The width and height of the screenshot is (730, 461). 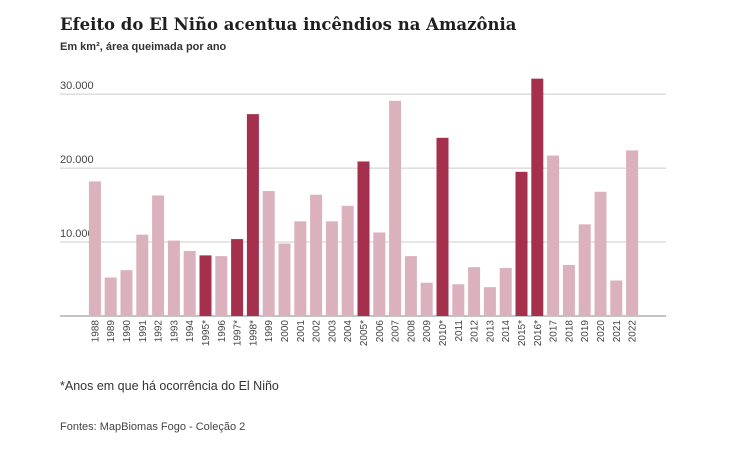 What do you see at coordinates (268, 253) in the screenshot?
I see `bar-1999` at bounding box center [268, 253].